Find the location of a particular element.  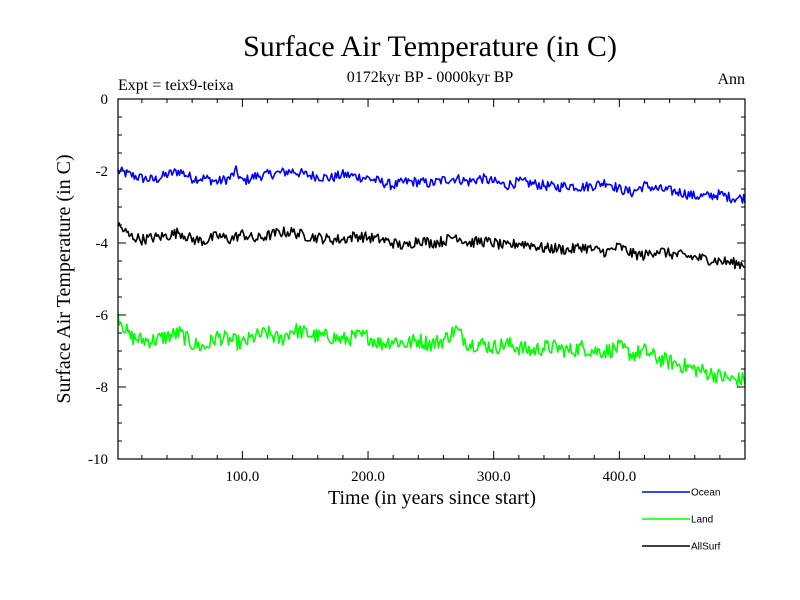

season-label: Ann is located at coordinates (731, 79).